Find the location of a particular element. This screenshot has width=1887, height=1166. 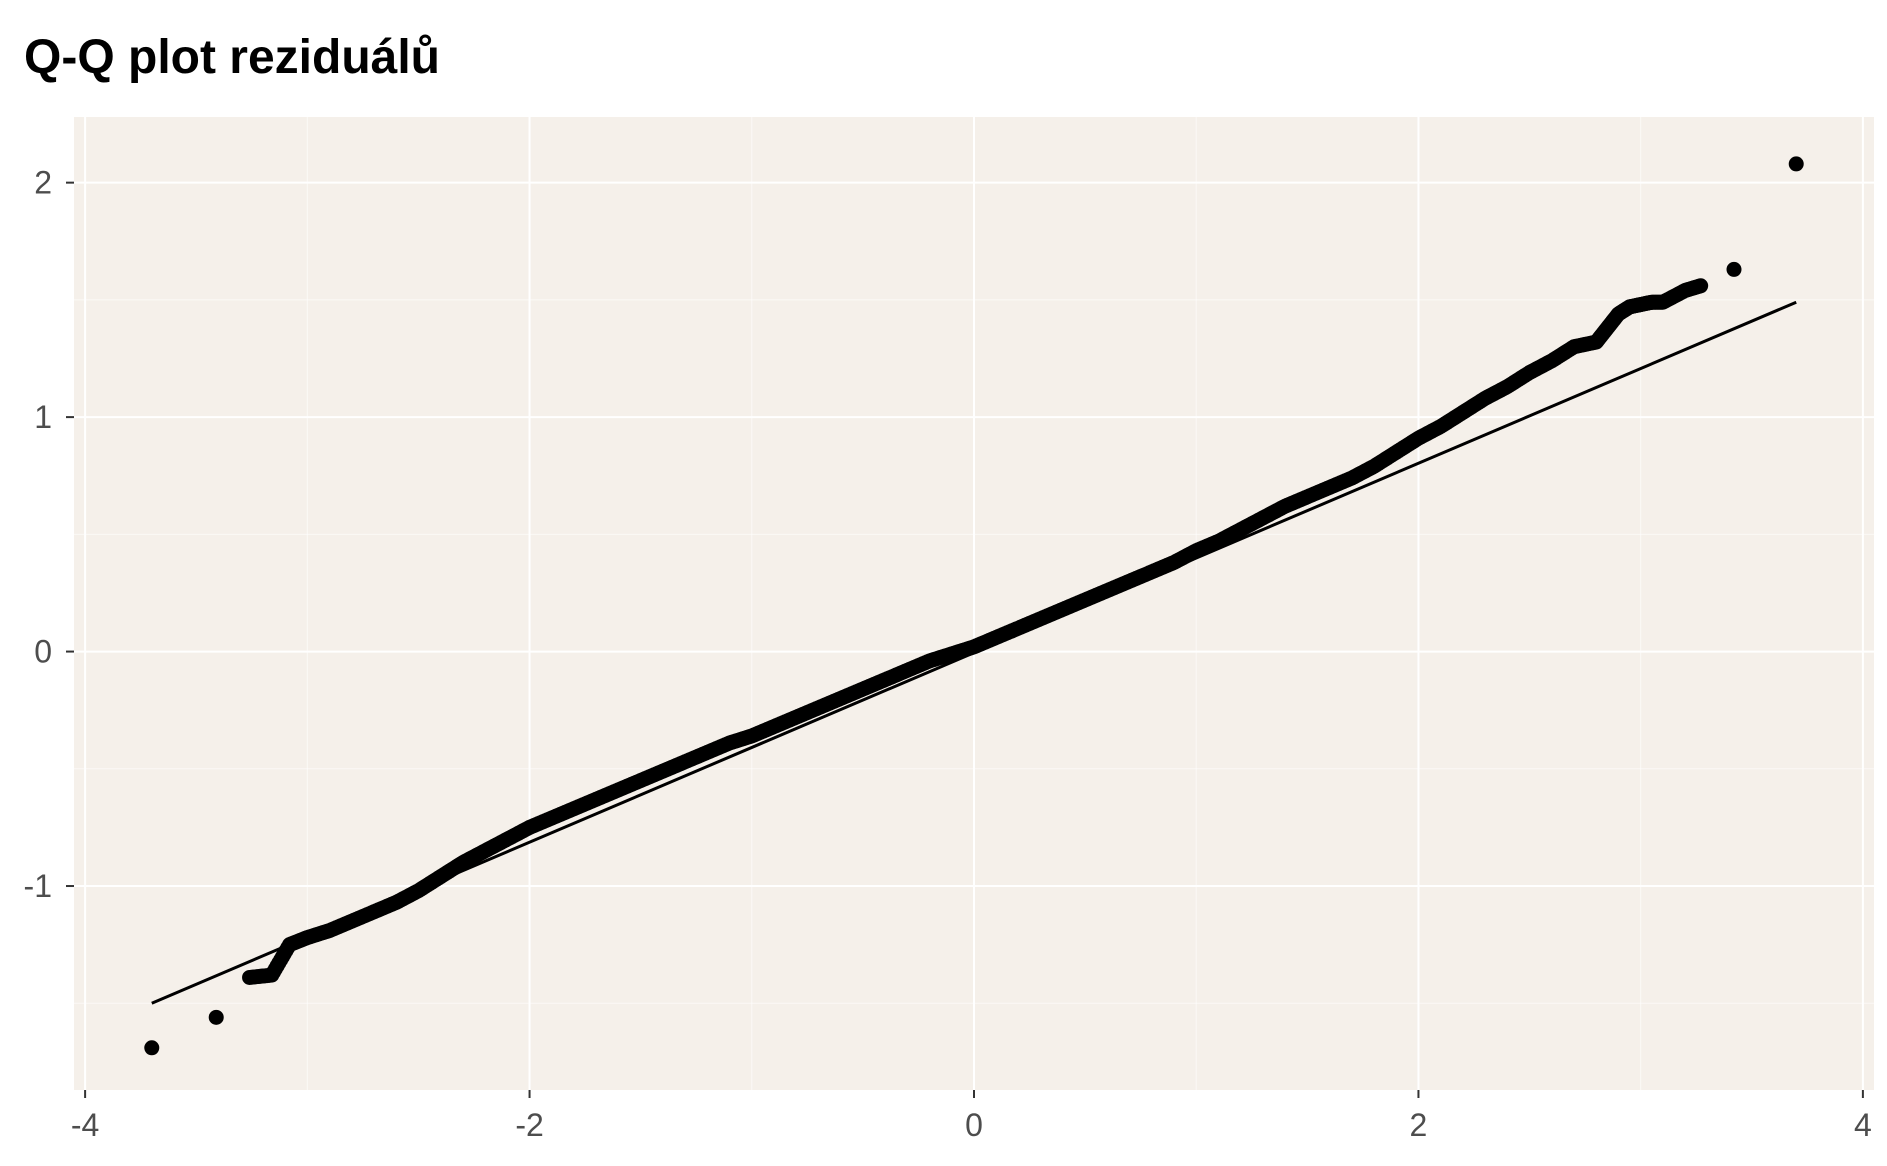

data-point-dense is located at coordinates (1699, 286).